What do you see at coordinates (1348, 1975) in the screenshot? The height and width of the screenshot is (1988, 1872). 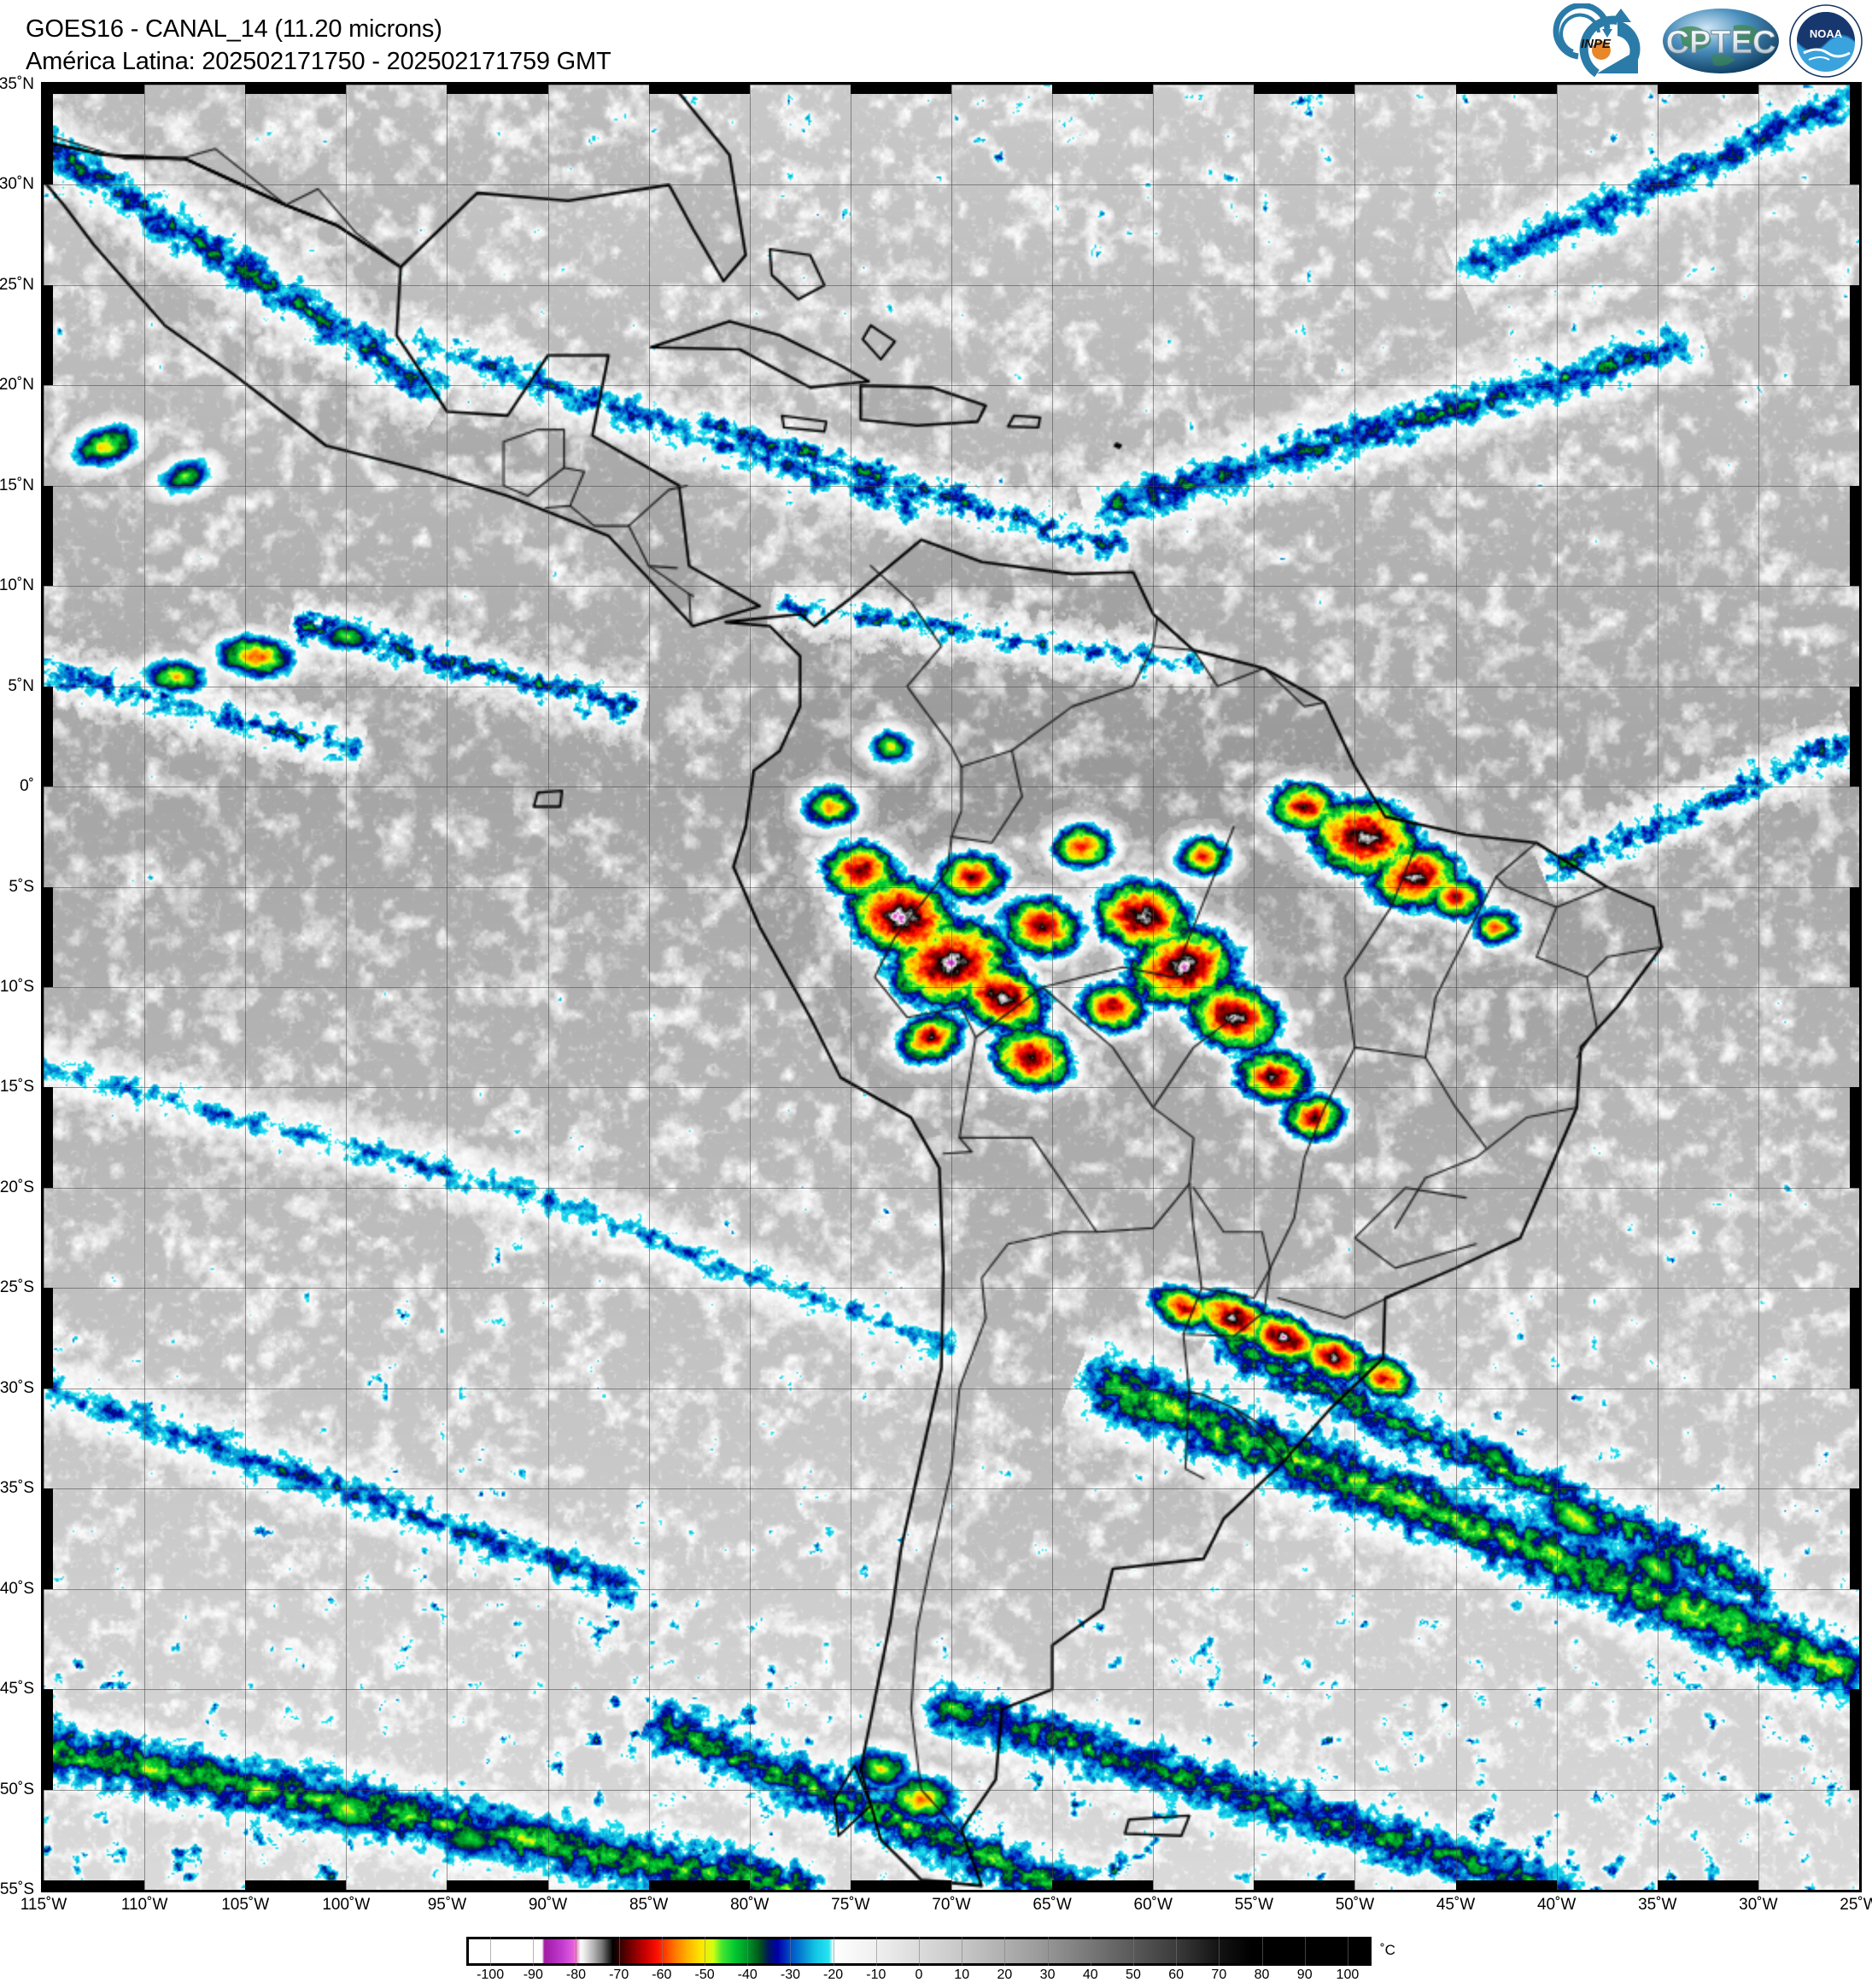 I see `colorbar-tick-label: 100` at bounding box center [1348, 1975].